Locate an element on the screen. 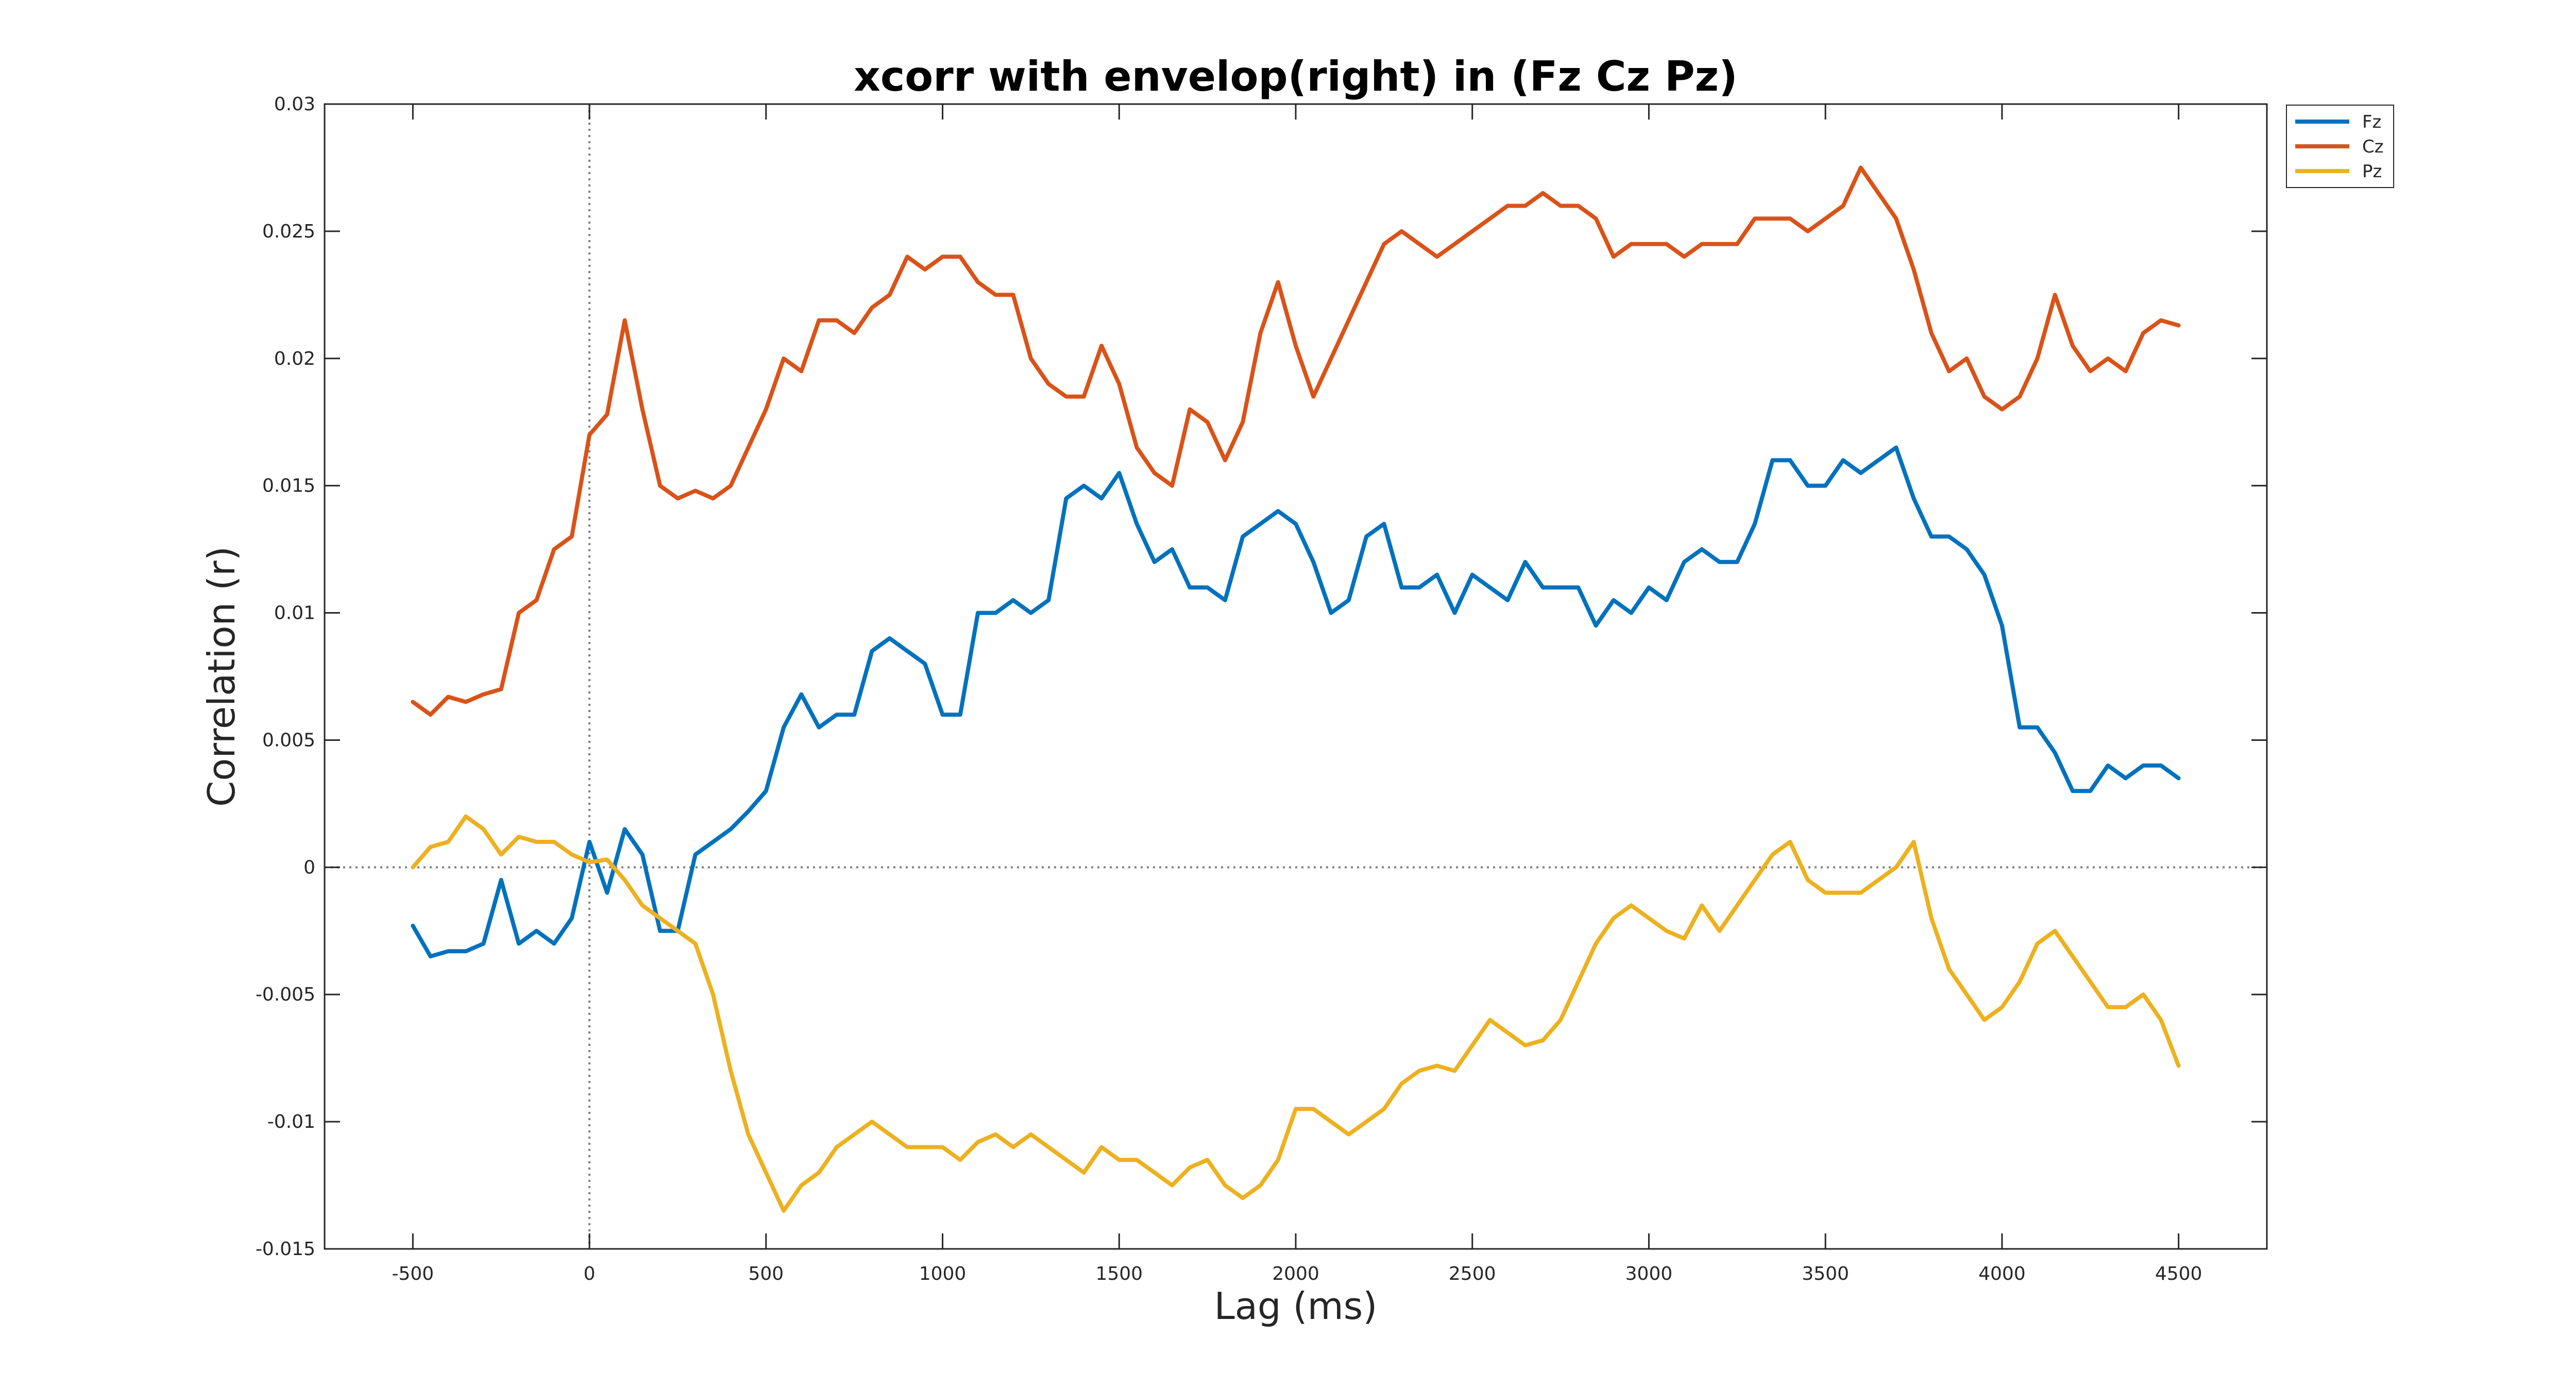 The width and height of the screenshot is (2576, 1388). legend-label-cz: Cz is located at coordinates (2373, 147).